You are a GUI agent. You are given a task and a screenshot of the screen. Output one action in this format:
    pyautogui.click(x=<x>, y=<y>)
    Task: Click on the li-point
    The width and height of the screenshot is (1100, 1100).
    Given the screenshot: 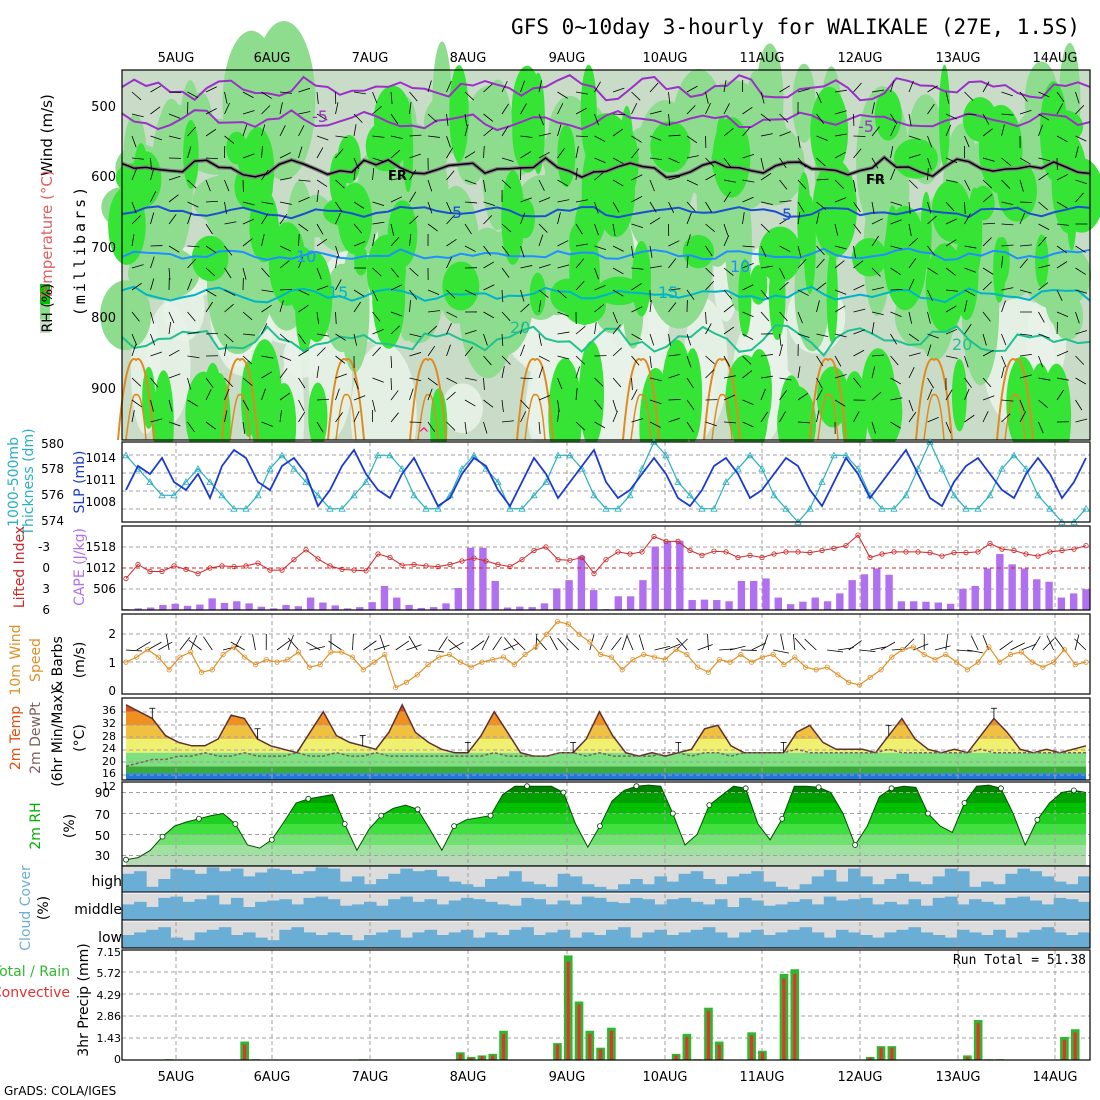 What is the action you would take?
    pyautogui.click(x=618, y=552)
    